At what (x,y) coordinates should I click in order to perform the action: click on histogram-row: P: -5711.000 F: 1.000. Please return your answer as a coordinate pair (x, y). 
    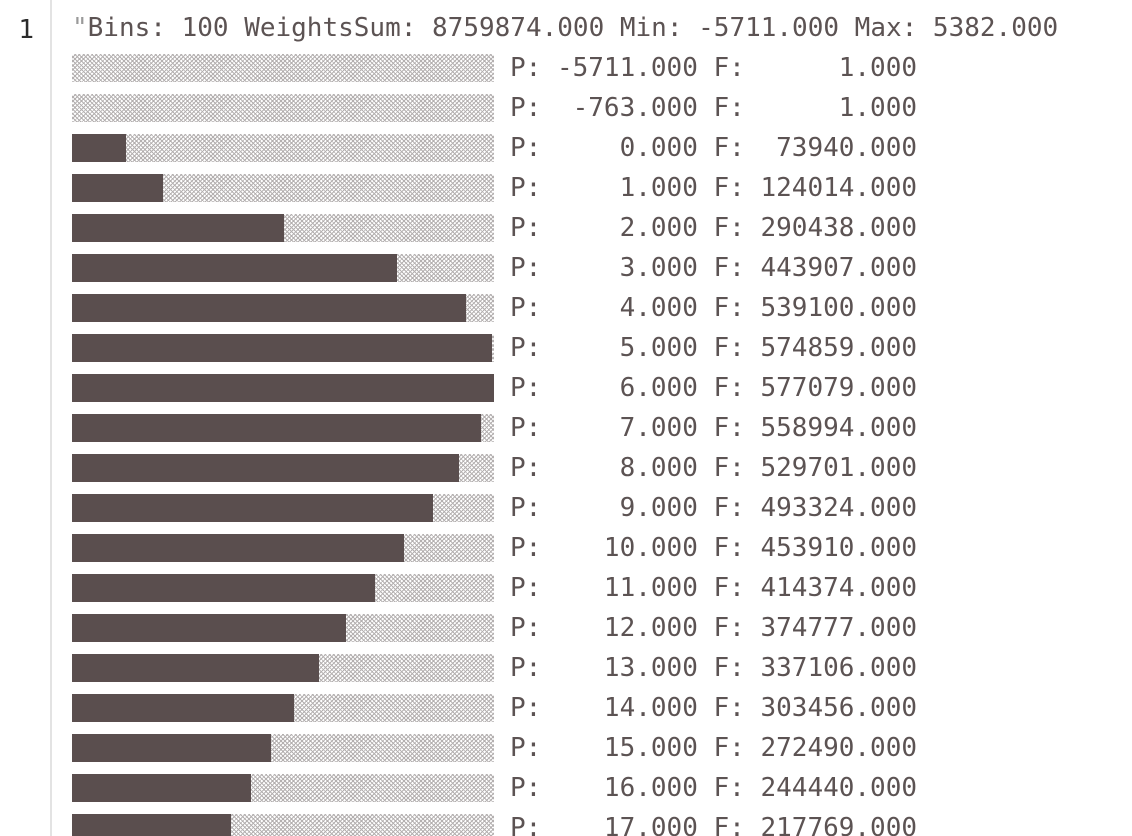
    Looking at the image, I should click on (602, 68).